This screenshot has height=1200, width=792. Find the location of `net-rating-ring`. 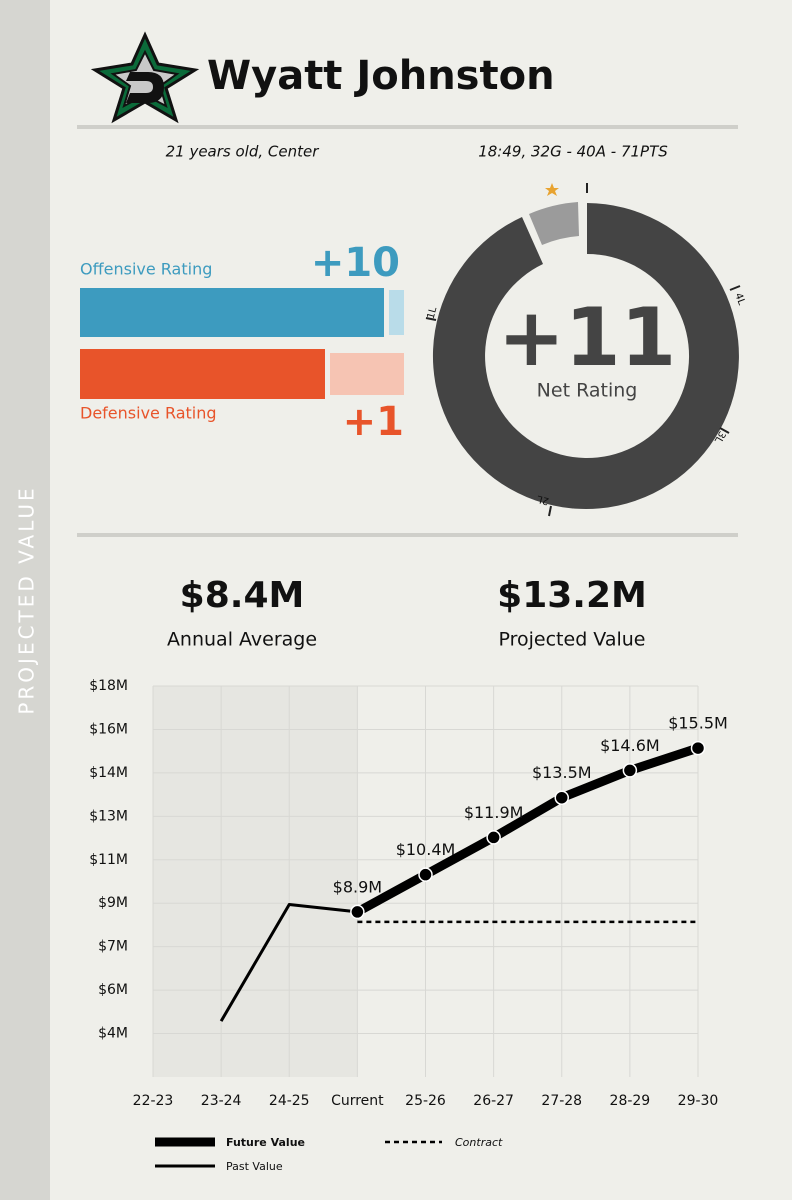

net-rating-ring is located at coordinates (583, 350).